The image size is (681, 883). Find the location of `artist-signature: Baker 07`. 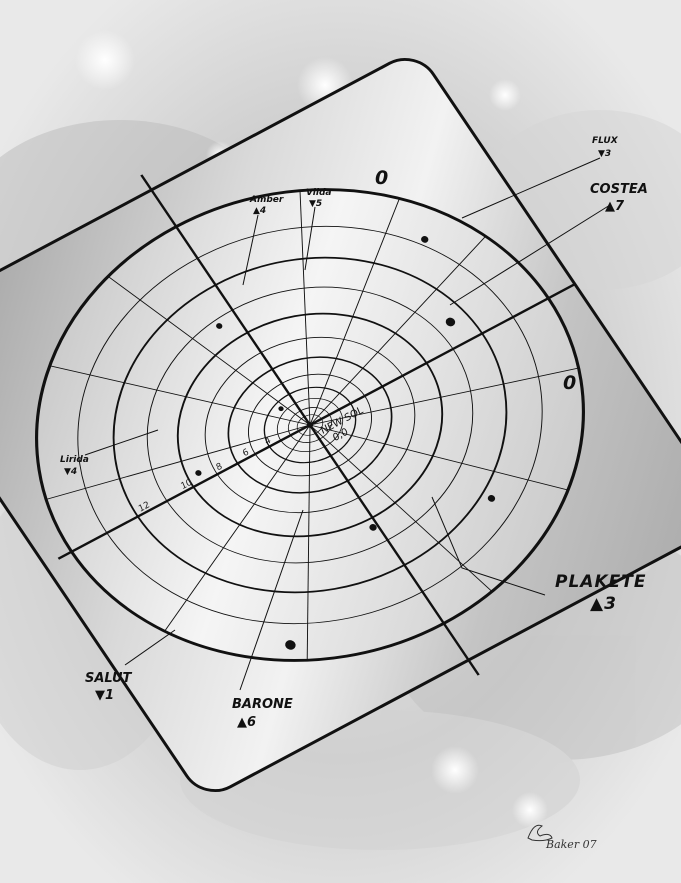

artist-signature: Baker 07 is located at coordinates (562, 837).